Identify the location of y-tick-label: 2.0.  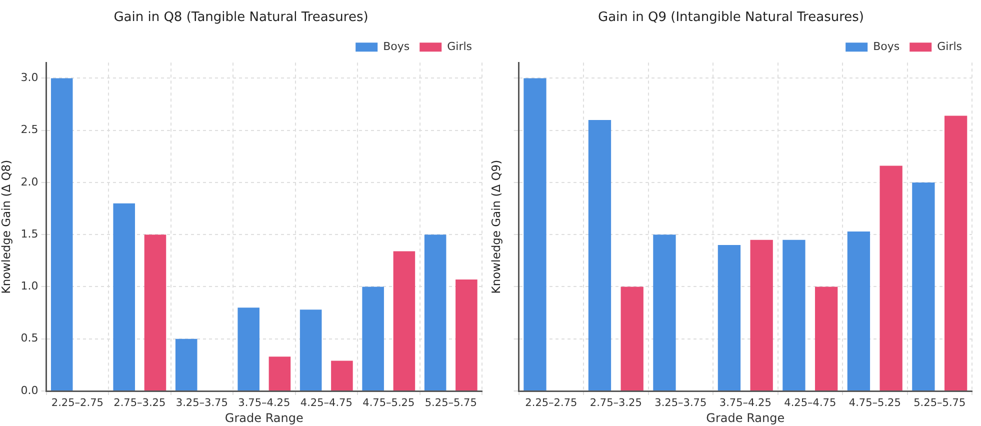
(29, 181).